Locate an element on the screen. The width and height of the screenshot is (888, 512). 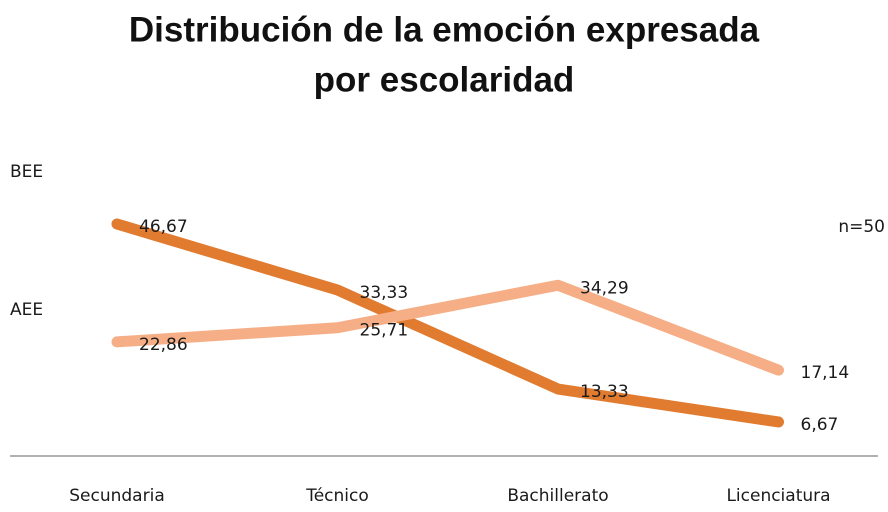
chart-title: Distribución de la emoción expresada is located at coordinates (444, 29).